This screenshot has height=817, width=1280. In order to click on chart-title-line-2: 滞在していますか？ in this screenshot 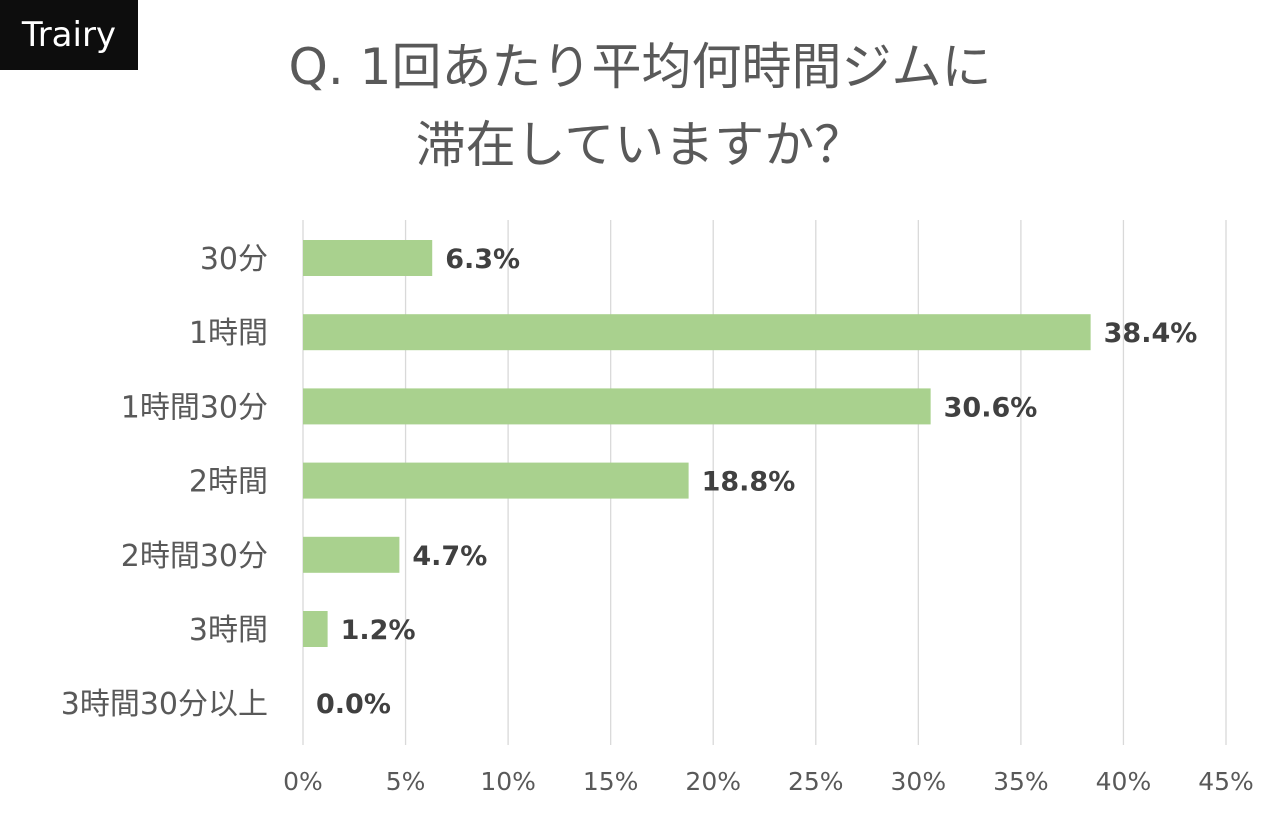, I will do `click(640, 145)`.